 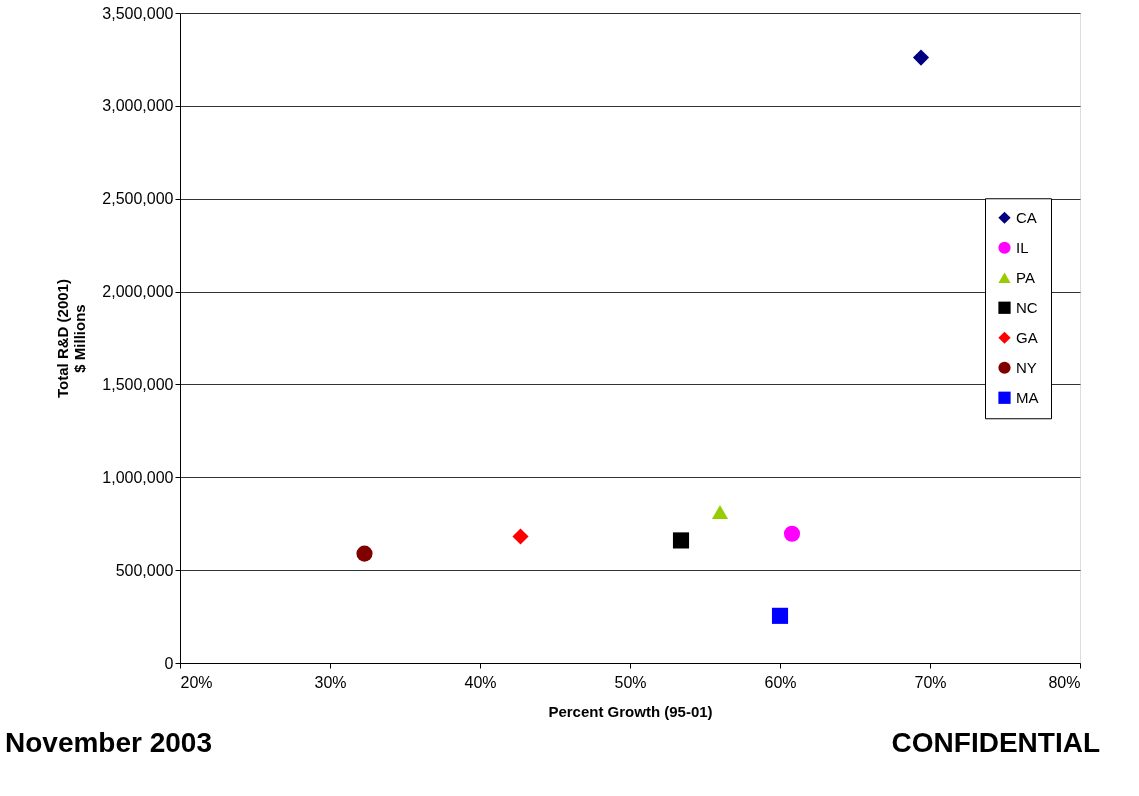 I want to click on y-tick-label: 2,000,000, so click(x=138, y=292).